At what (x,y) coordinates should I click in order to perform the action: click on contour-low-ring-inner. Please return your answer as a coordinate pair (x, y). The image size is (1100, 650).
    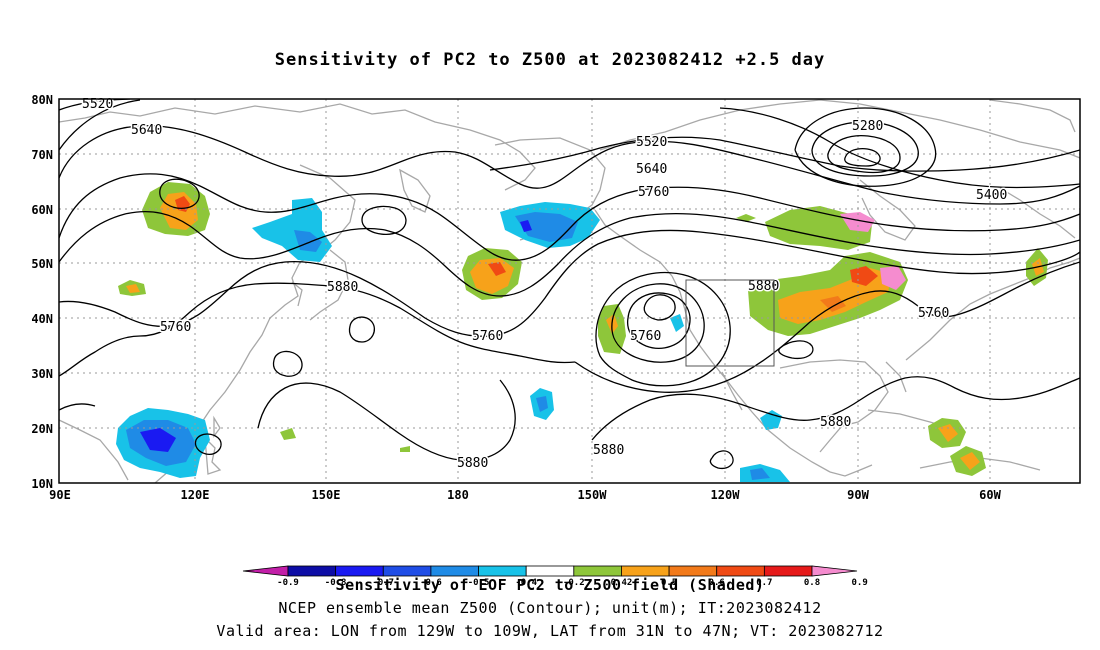
    Looking at the image, I should click on (658, 320).